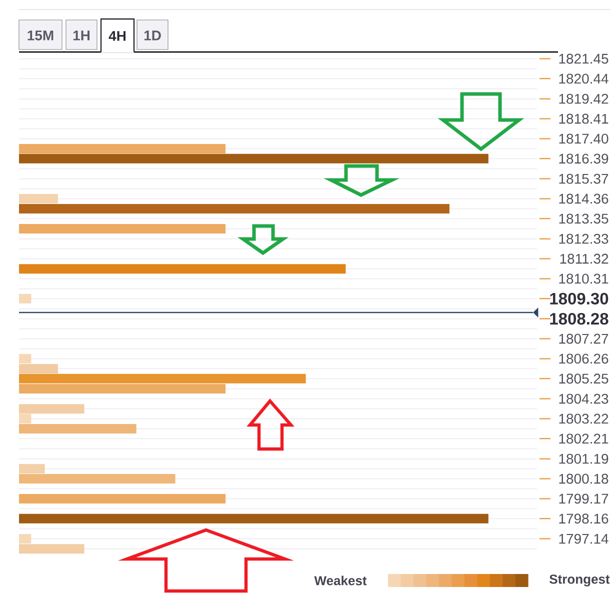  I want to click on y-tick-label: 1798.16, so click(583, 519).